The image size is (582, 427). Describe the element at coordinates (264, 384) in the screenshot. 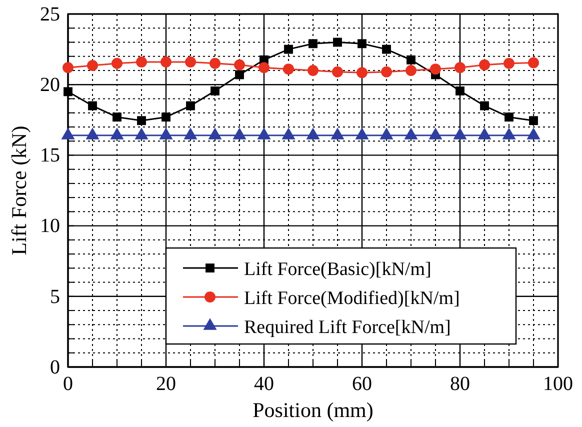

I see `x-tick-label: 40` at that location.